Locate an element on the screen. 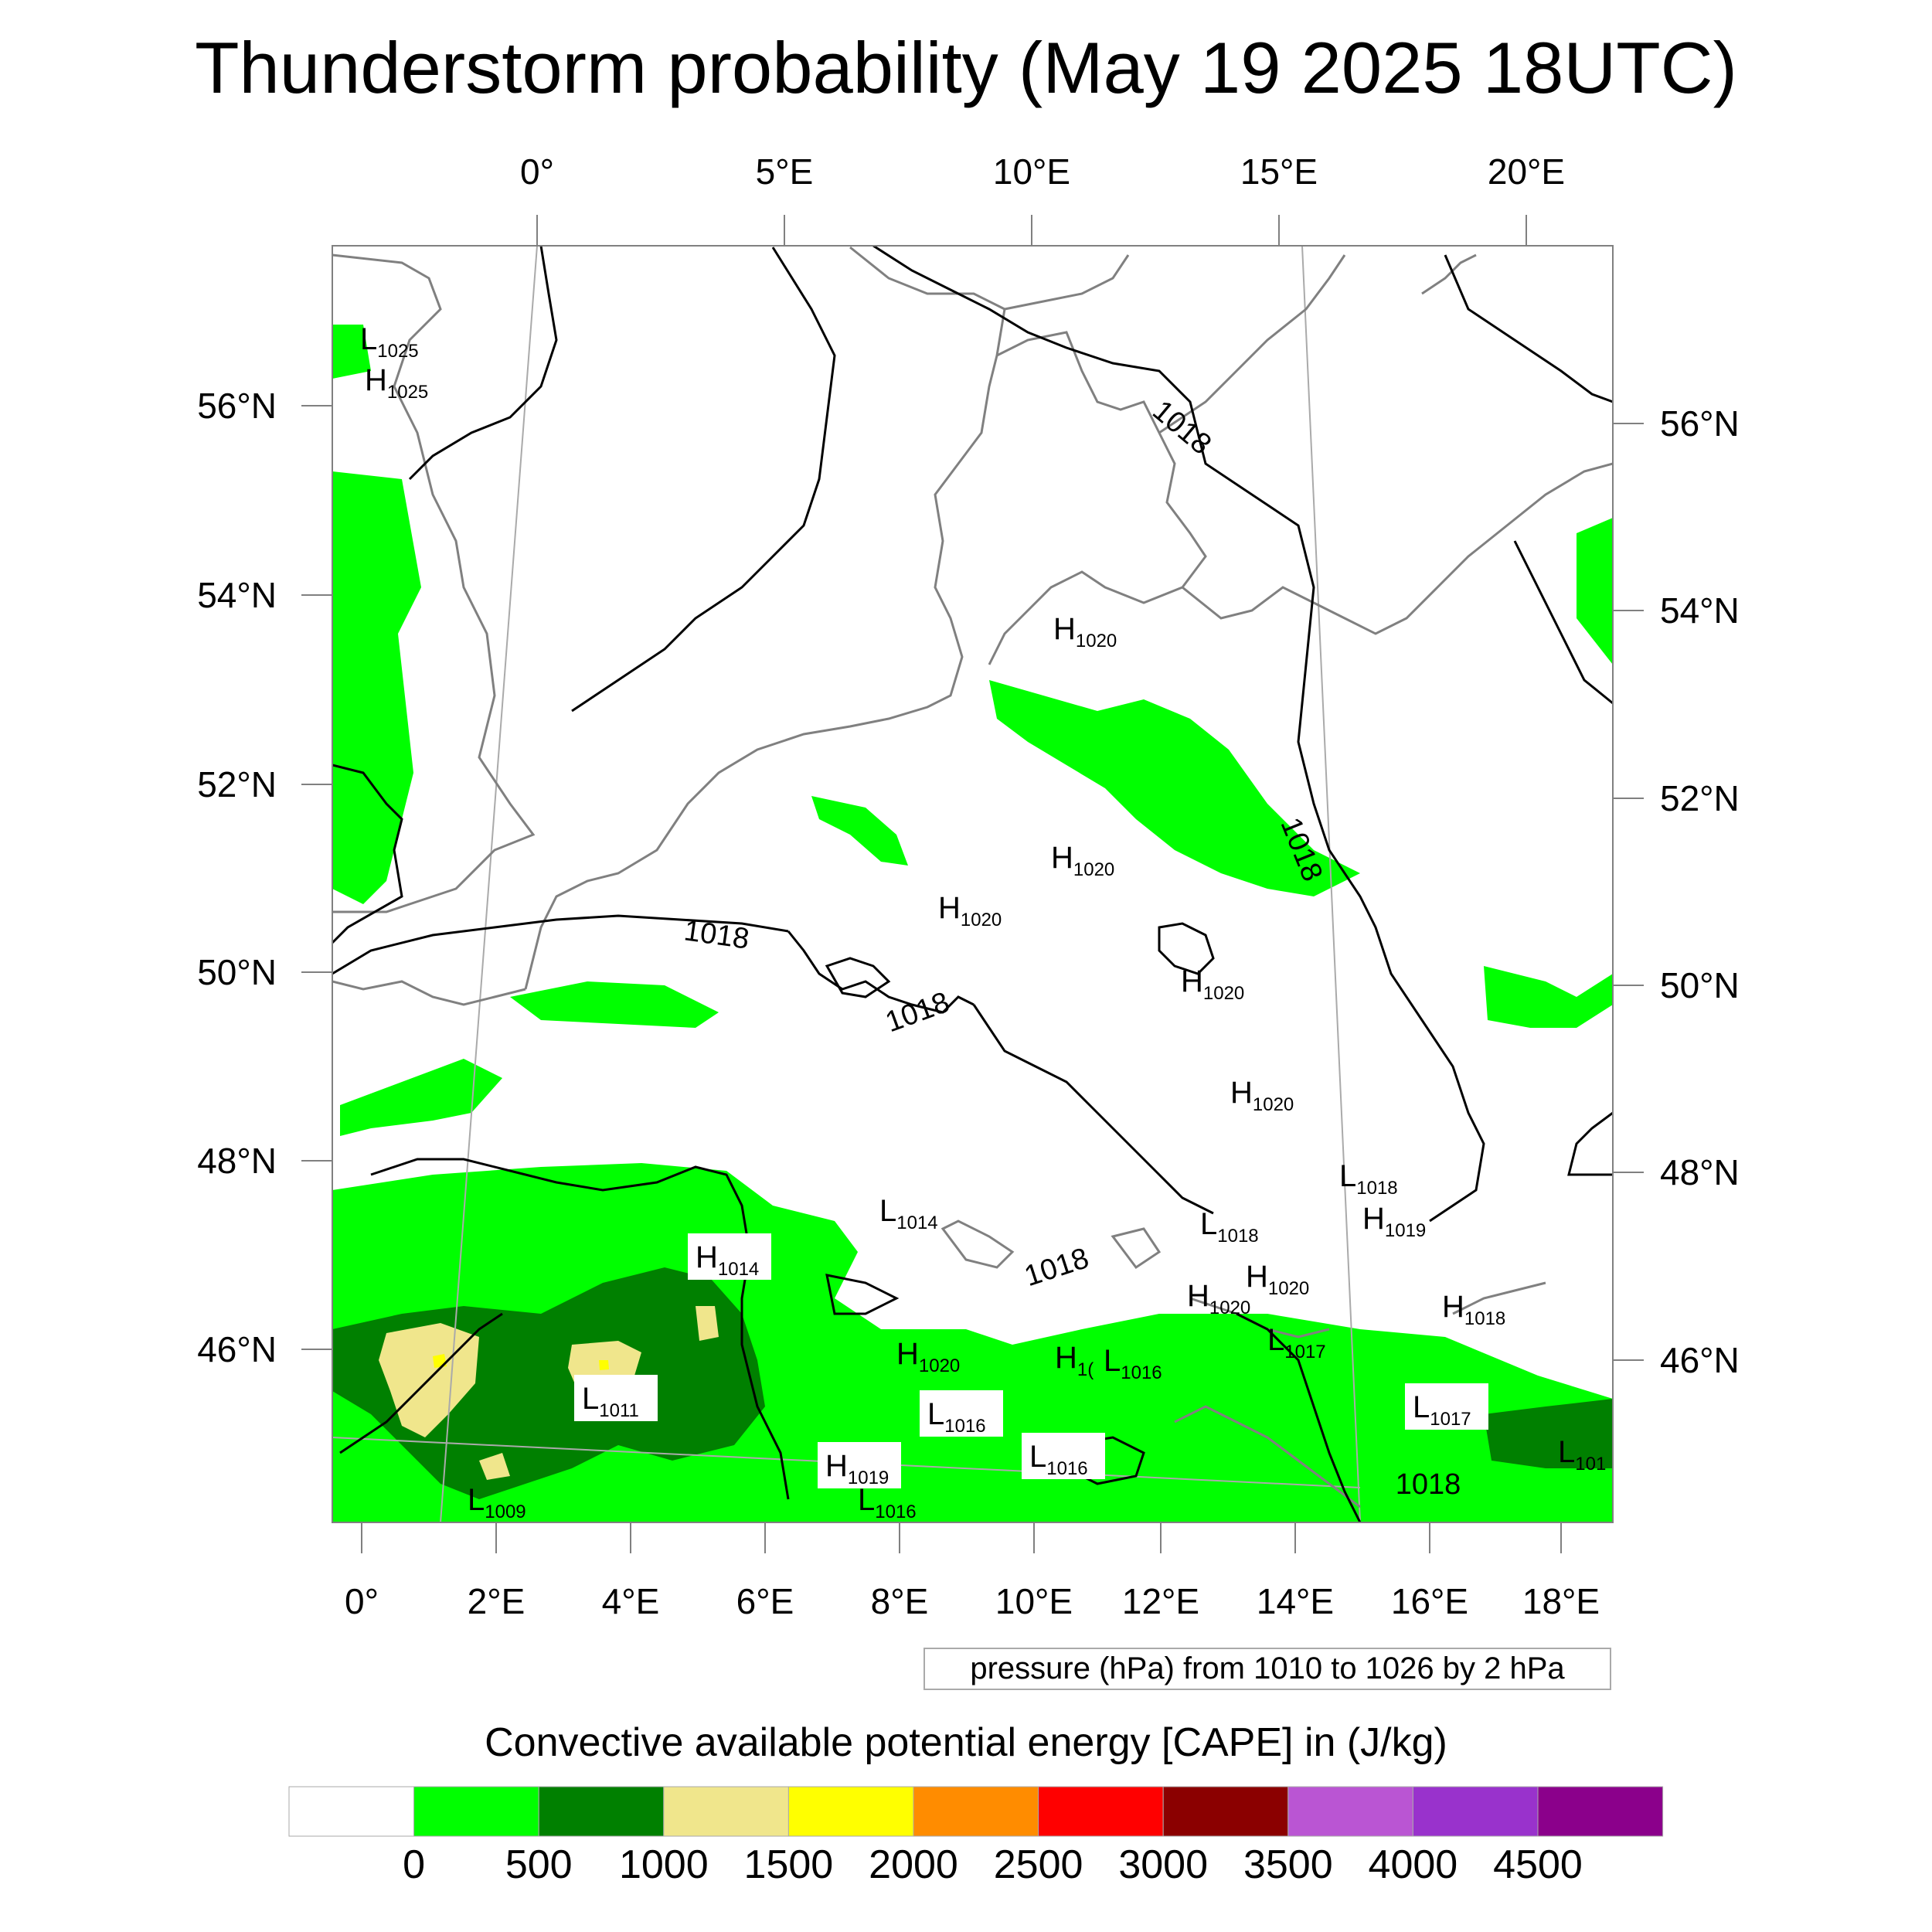 The image size is (1932, 1932). right-lat-label: 56°N is located at coordinates (1700, 424).